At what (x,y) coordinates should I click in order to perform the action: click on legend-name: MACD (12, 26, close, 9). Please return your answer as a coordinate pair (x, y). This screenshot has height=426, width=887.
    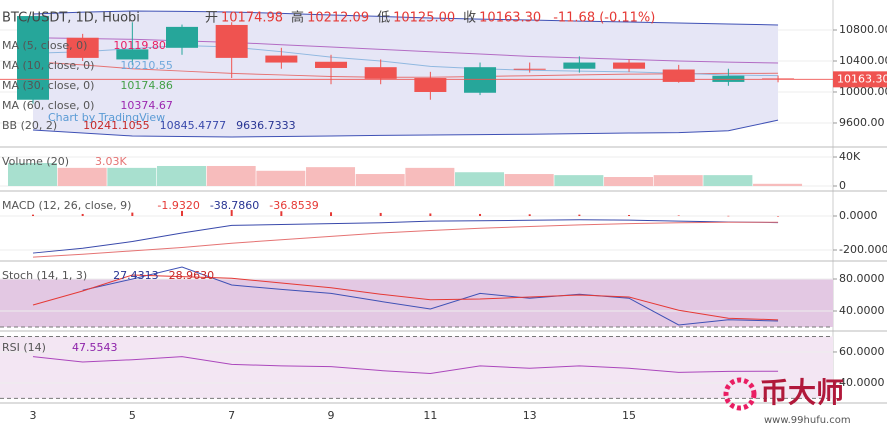
    Looking at the image, I should click on (66, 205).